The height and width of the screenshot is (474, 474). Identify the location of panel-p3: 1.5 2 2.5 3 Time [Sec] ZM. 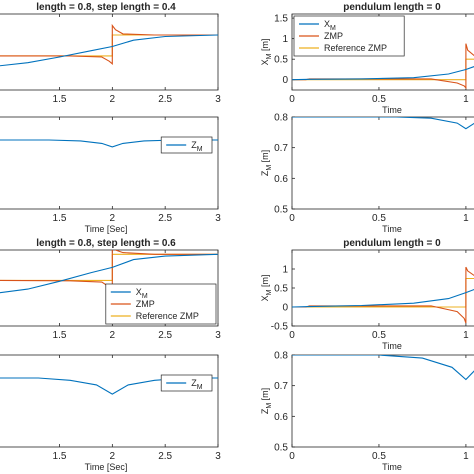
(110, 175).